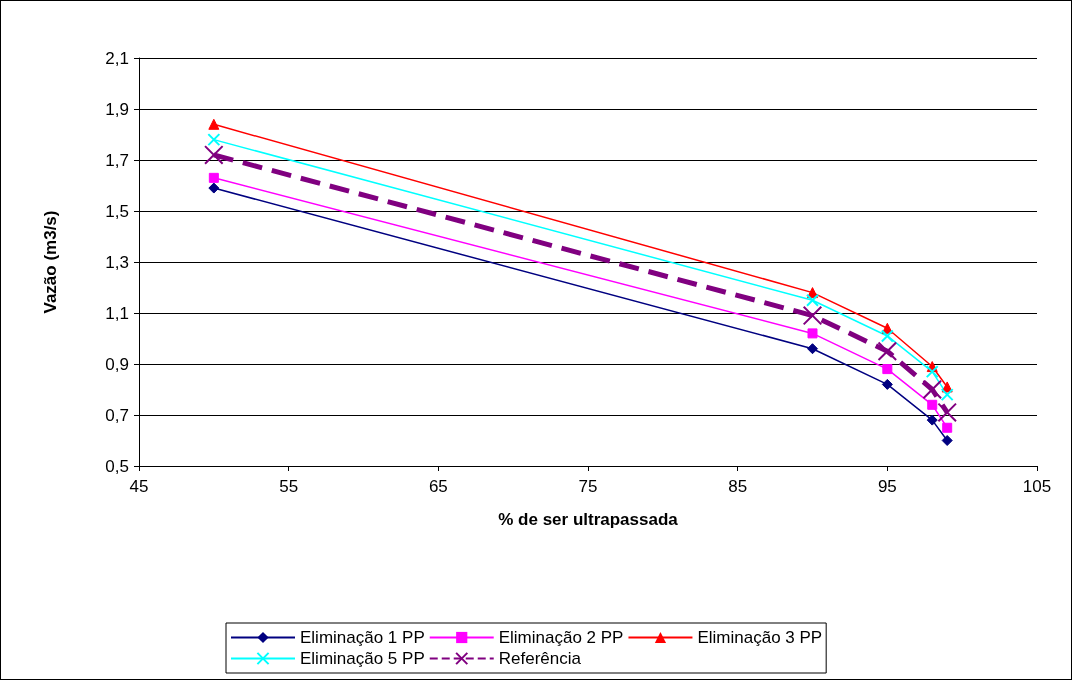  Describe the element at coordinates (289, 486) in the screenshot. I see `x-tick-label: 55` at that location.